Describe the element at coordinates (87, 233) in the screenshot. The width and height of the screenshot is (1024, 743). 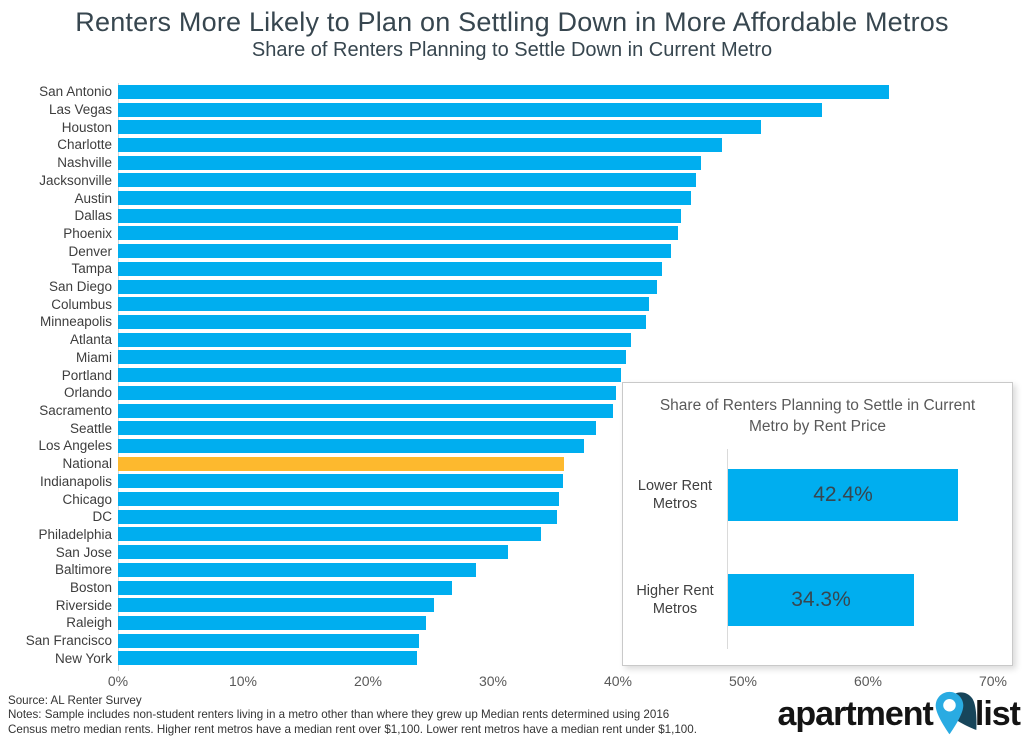
I see `category-label: Phoenix` at that location.